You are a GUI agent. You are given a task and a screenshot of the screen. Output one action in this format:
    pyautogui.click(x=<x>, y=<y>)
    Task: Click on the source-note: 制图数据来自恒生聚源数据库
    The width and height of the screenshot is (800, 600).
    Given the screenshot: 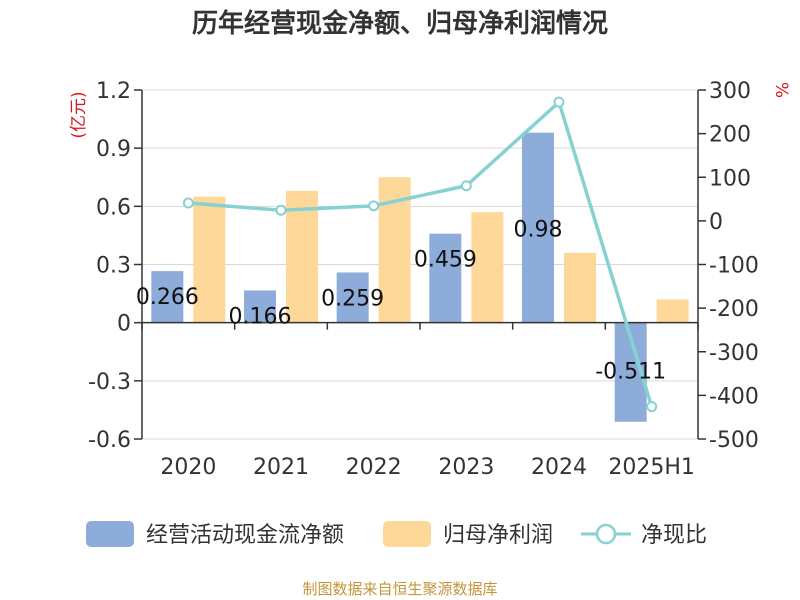 What is the action you would take?
    pyautogui.click(x=399, y=589)
    